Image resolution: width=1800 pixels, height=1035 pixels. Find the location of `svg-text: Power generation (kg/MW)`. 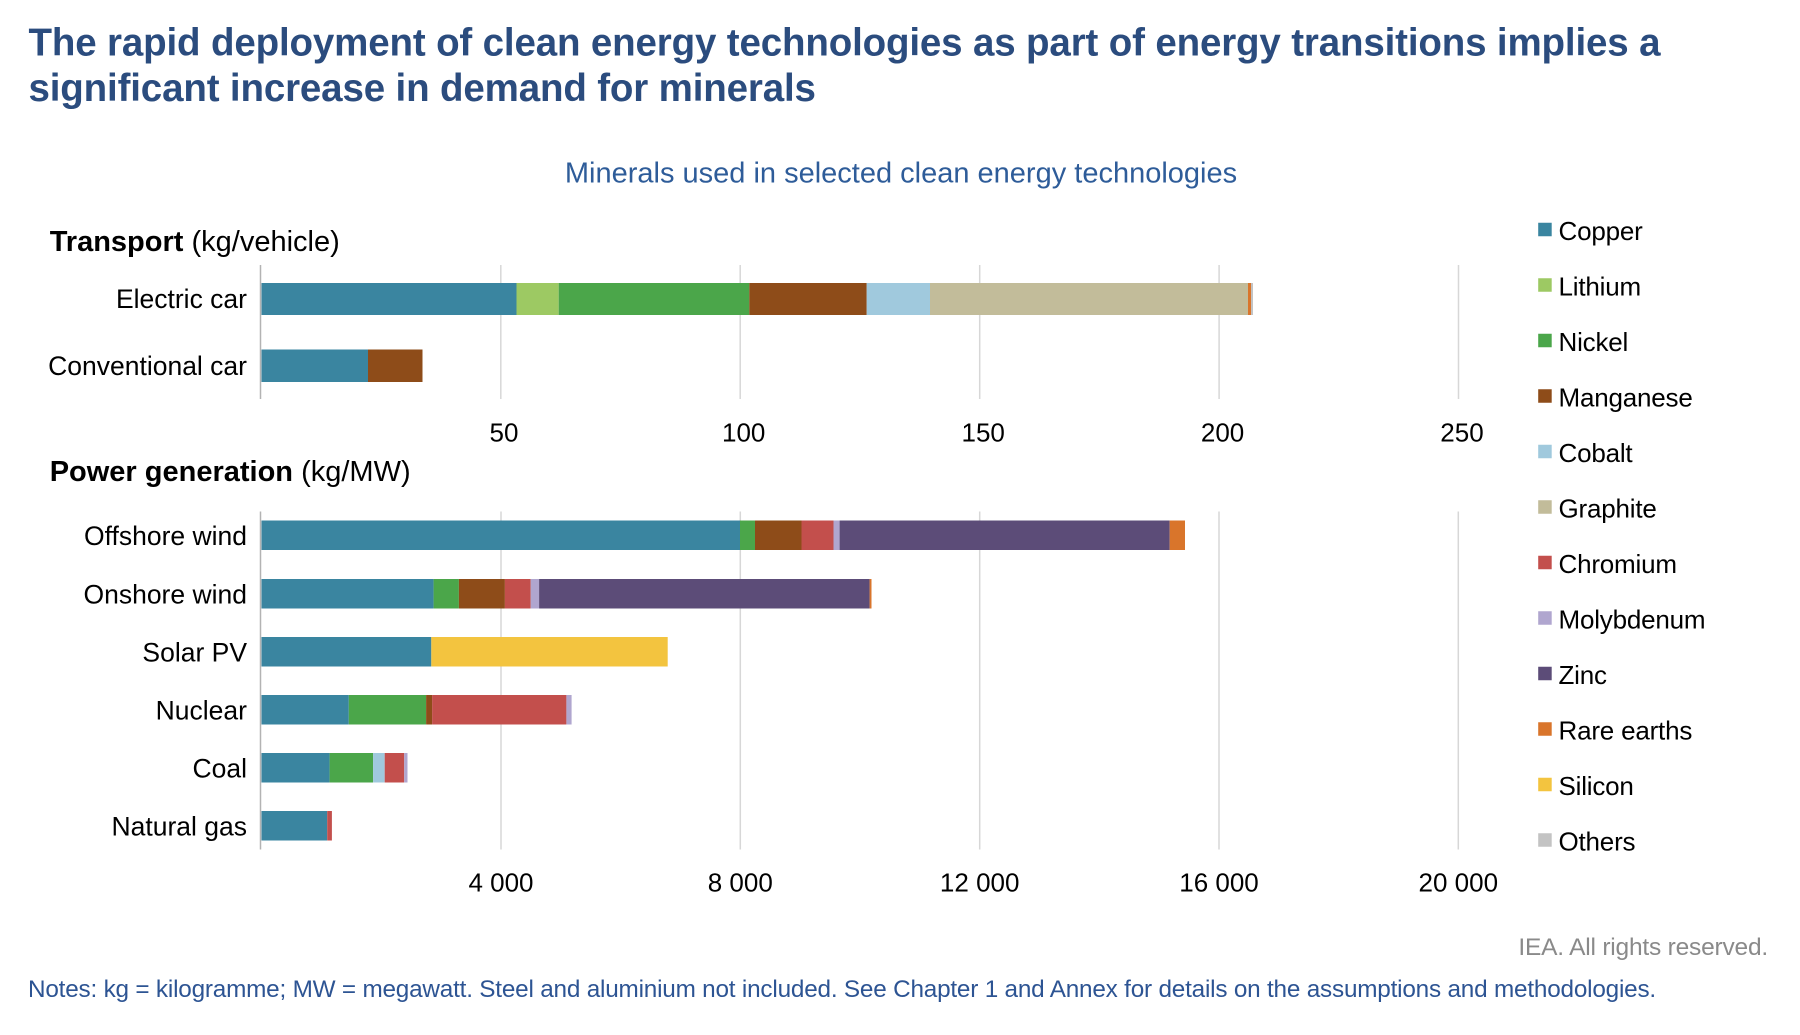

svg-text: Power generation (kg/MW) is located at coordinates (230, 472).